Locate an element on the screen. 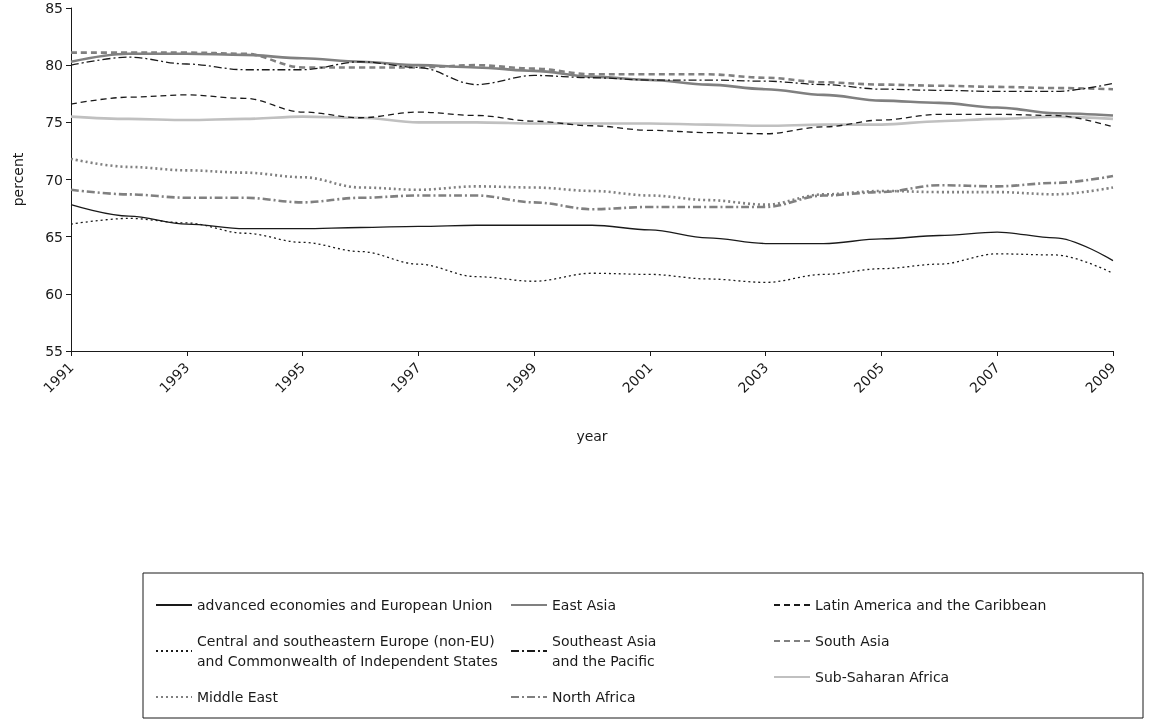 The image size is (1149, 721). legend-label: East Asia is located at coordinates (584, 605).